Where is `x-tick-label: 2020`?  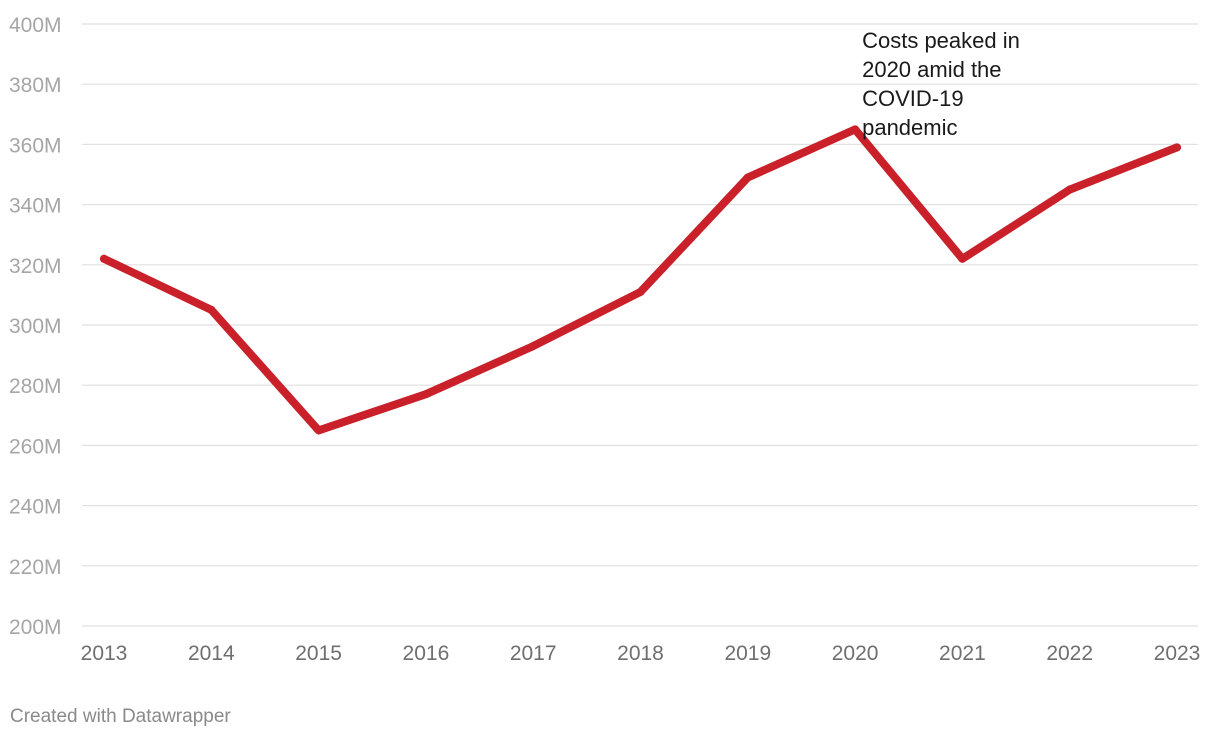 x-tick-label: 2020 is located at coordinates (855, 653).